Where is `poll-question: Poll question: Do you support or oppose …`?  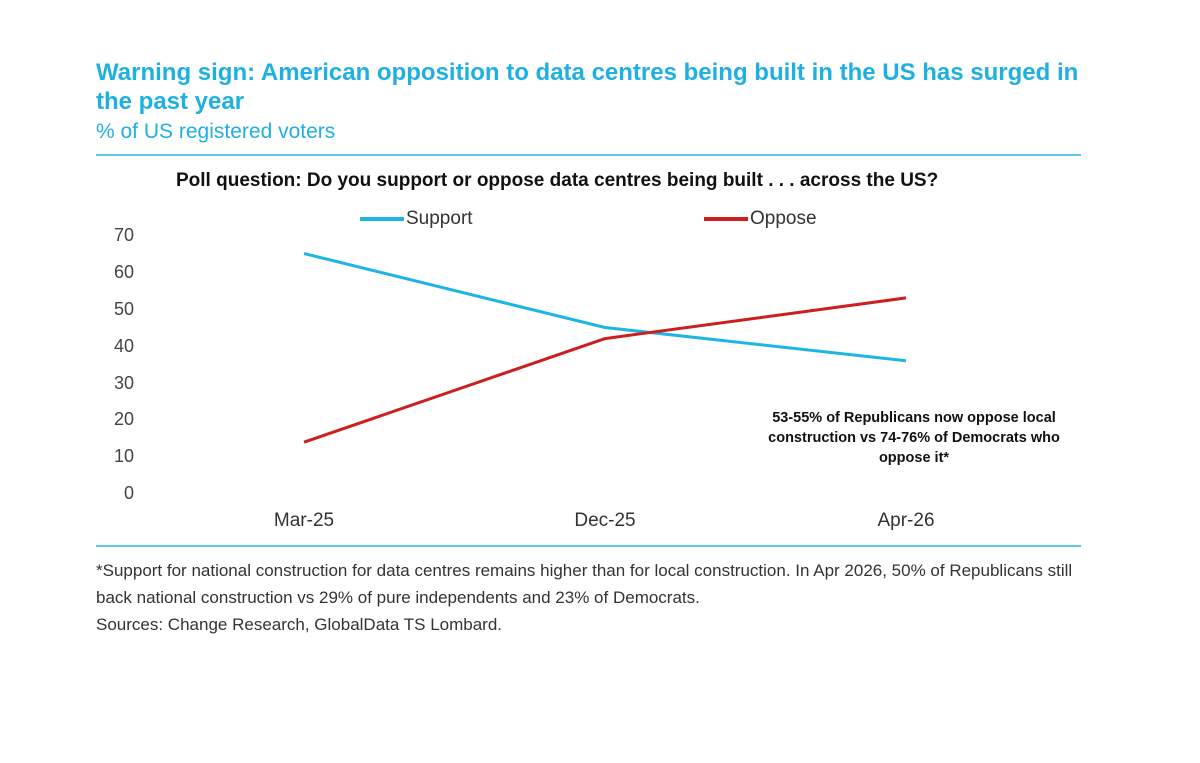 poll-question: Poll question: Do you support or oppose … is located at coordinates (557, 180).